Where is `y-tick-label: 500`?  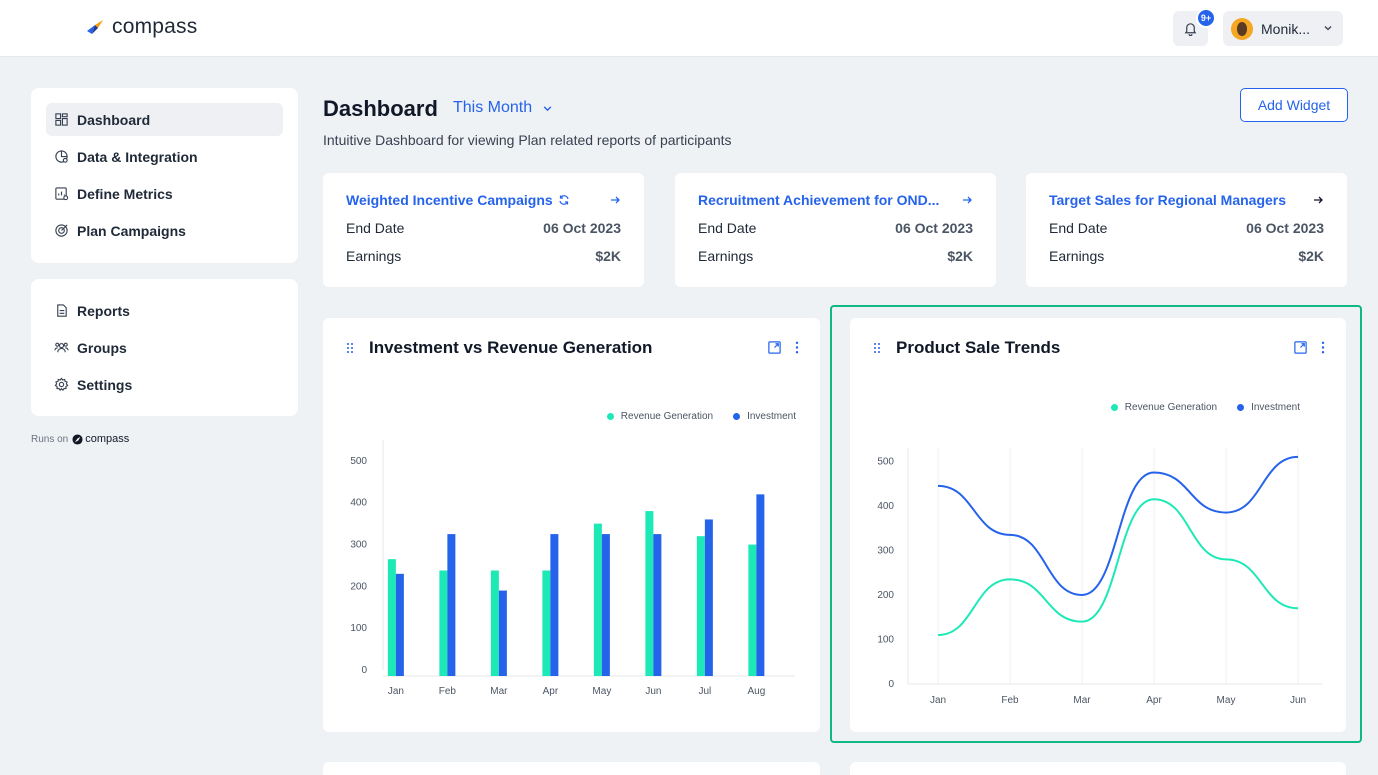 y-tick-label: 500 is located at coordinates (885, 461).